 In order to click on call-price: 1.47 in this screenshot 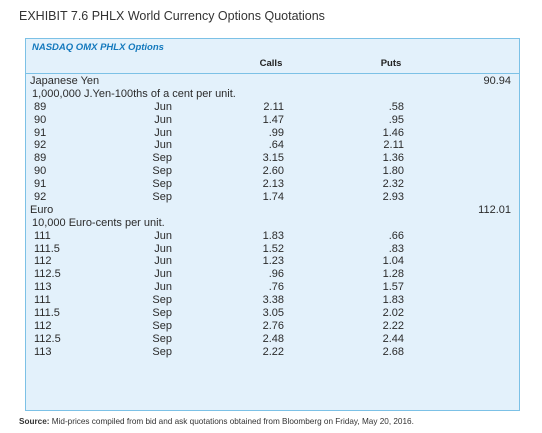, I will do `click(273, 119)`.